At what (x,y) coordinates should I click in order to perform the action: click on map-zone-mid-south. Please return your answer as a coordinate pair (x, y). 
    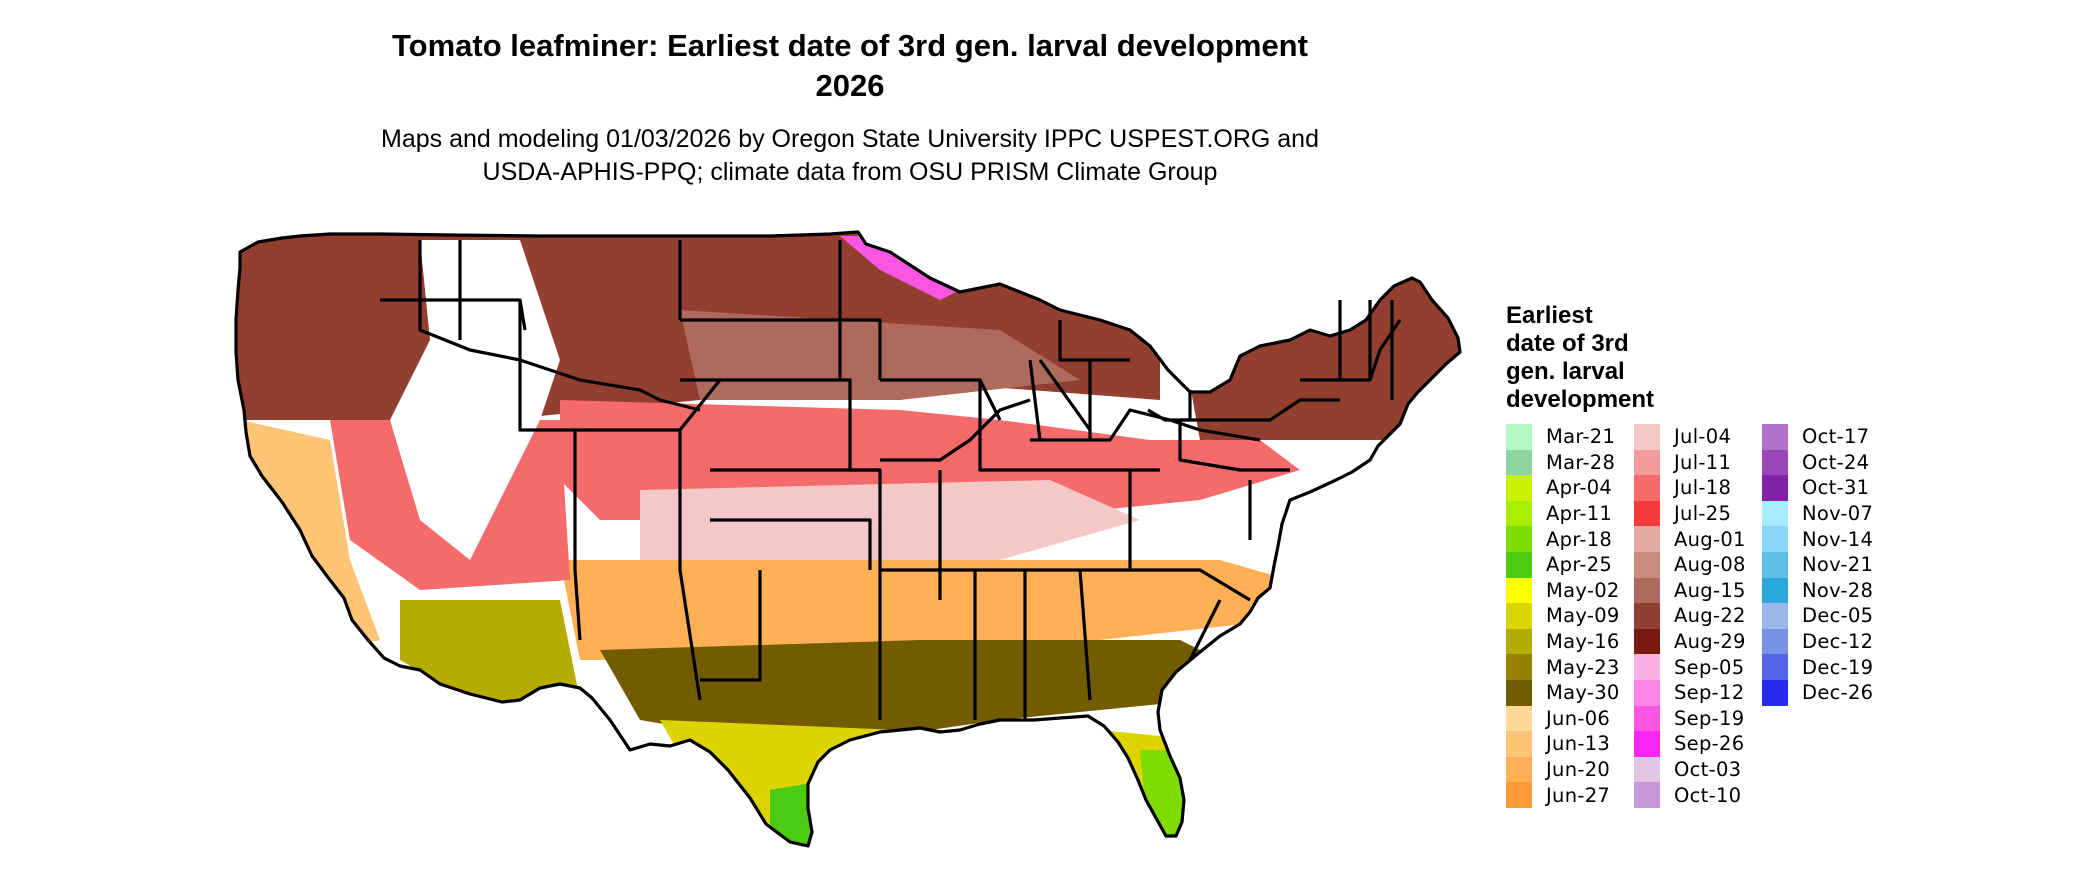
    Looking at the image, I should click on (890, 525).